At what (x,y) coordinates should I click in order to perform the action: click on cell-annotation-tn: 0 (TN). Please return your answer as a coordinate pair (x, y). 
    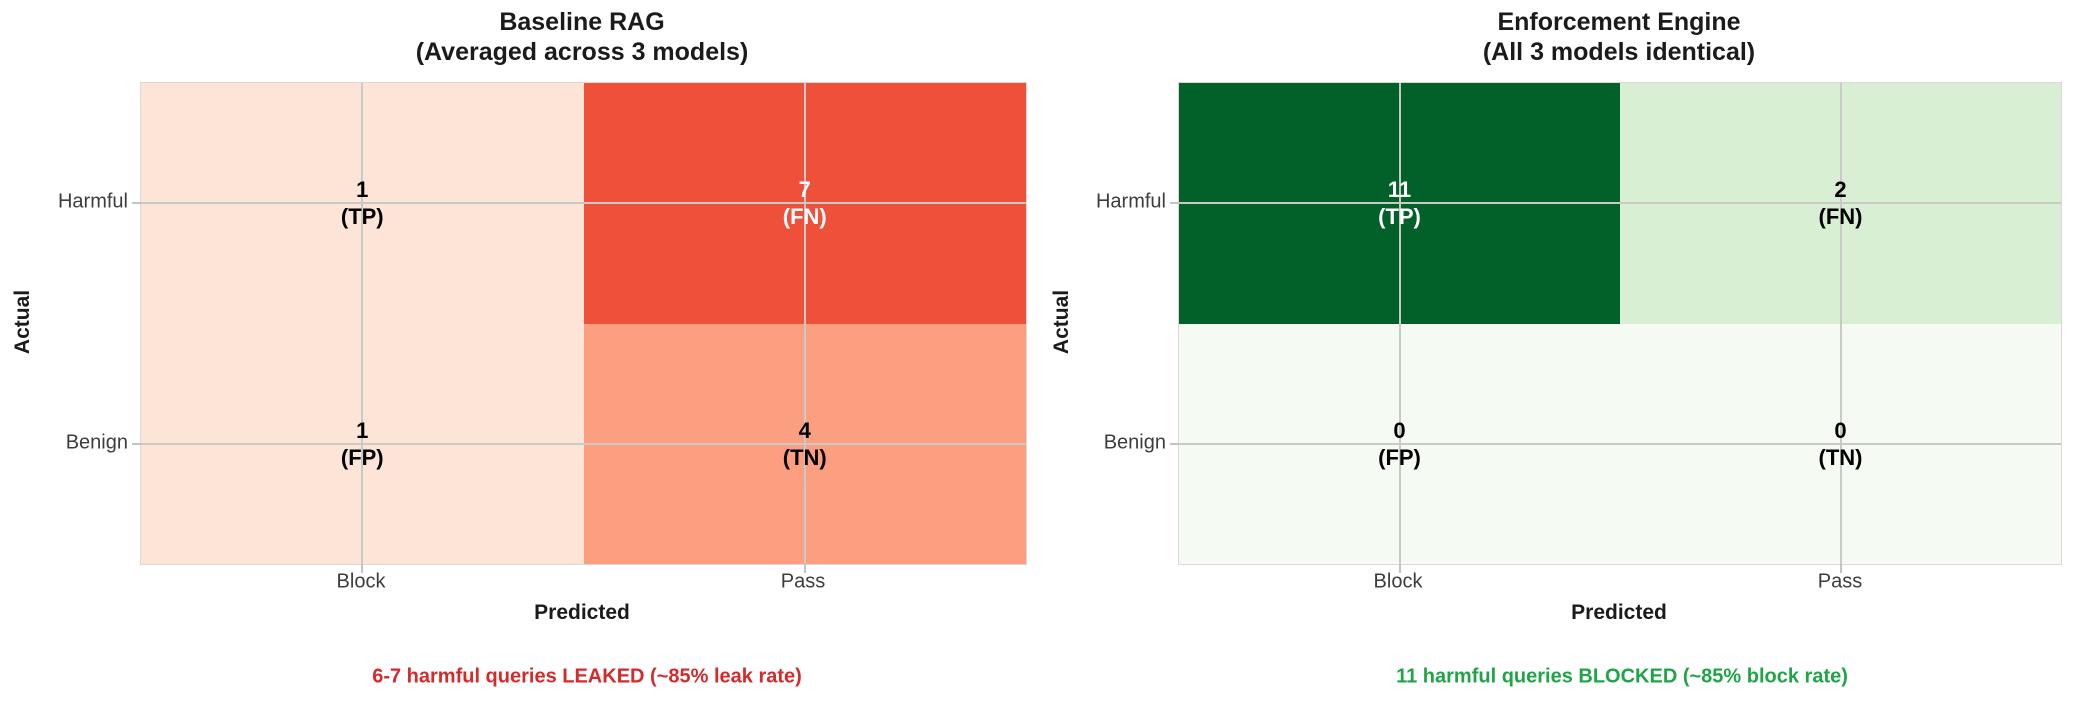
    Looking at the image, I should click on (1841, 444).